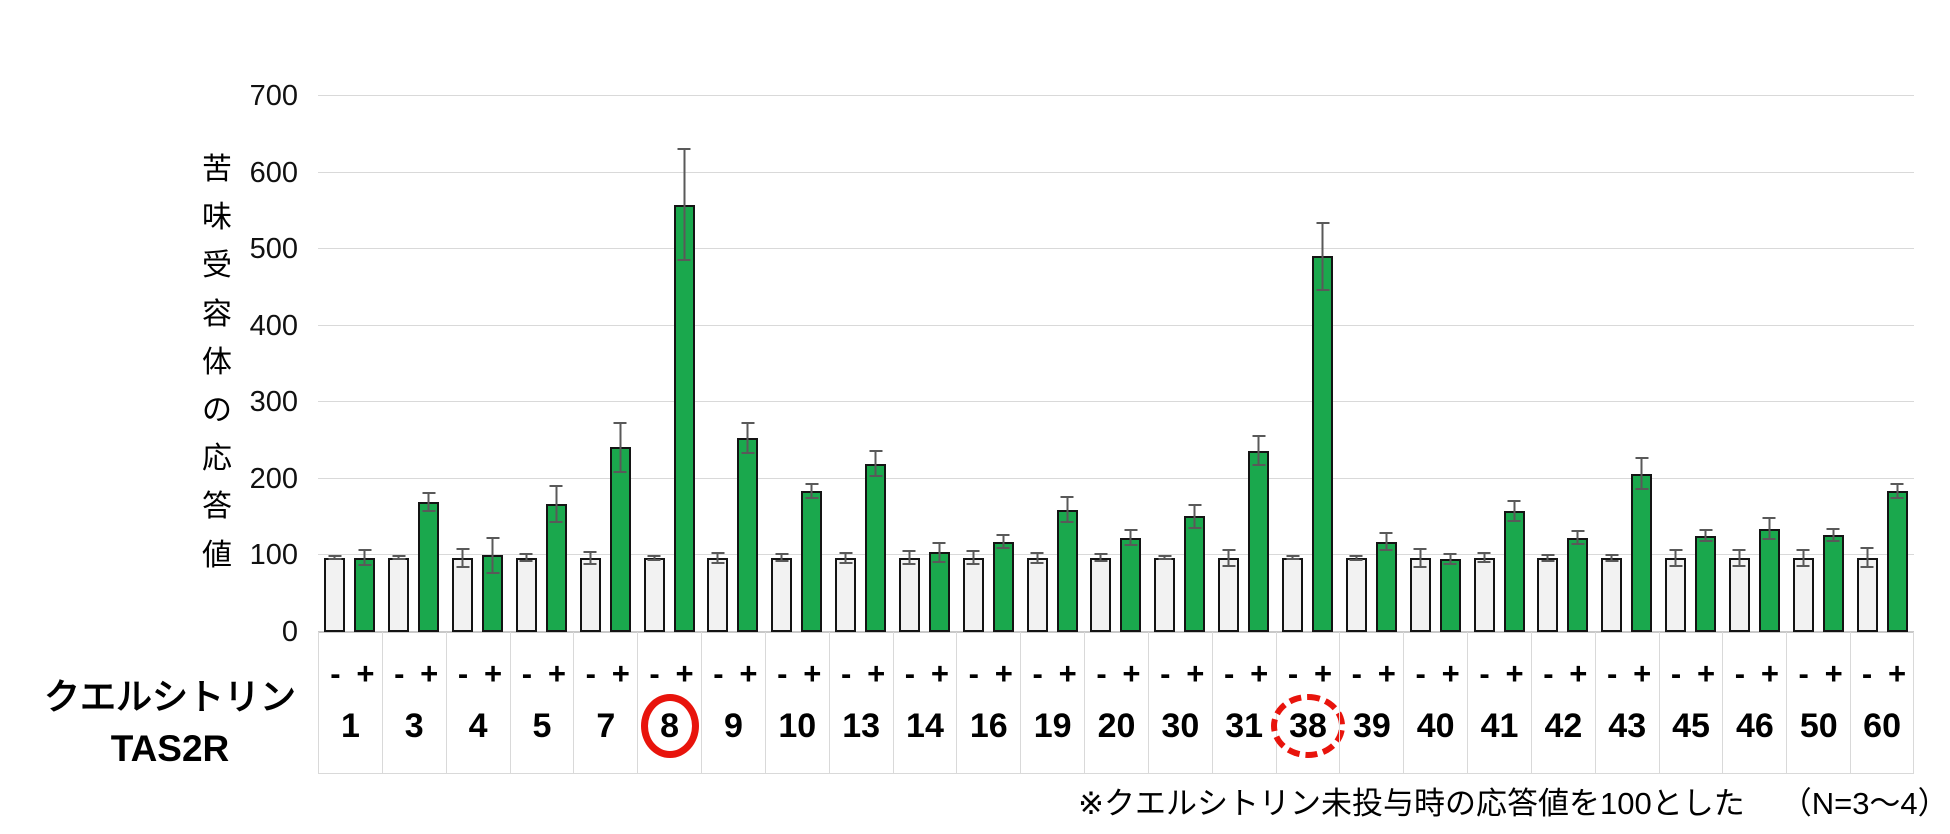 The height and width of the screenshot is (834, 1950). I want to click on sample-size-note: （N=3～4）, so click(1864, 803).